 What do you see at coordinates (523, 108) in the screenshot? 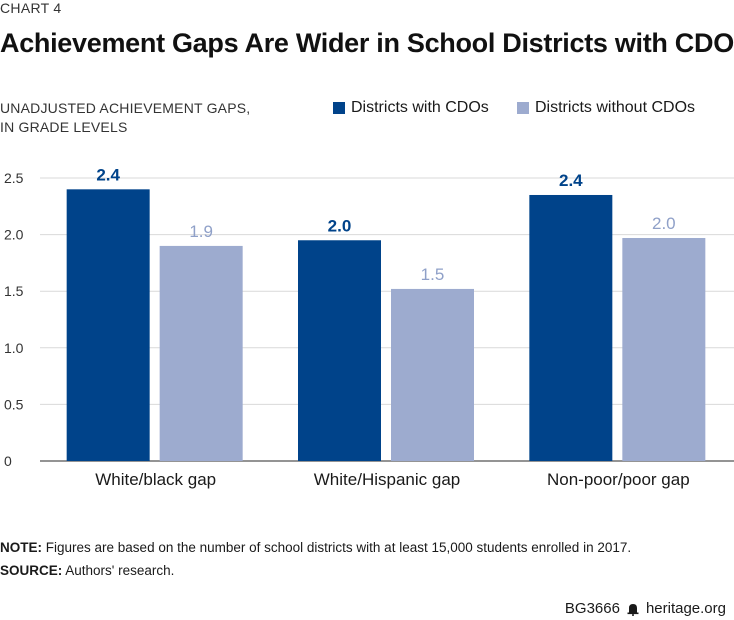
I see `legend-swatch-without-cdos` at bounding box center [523, 108].